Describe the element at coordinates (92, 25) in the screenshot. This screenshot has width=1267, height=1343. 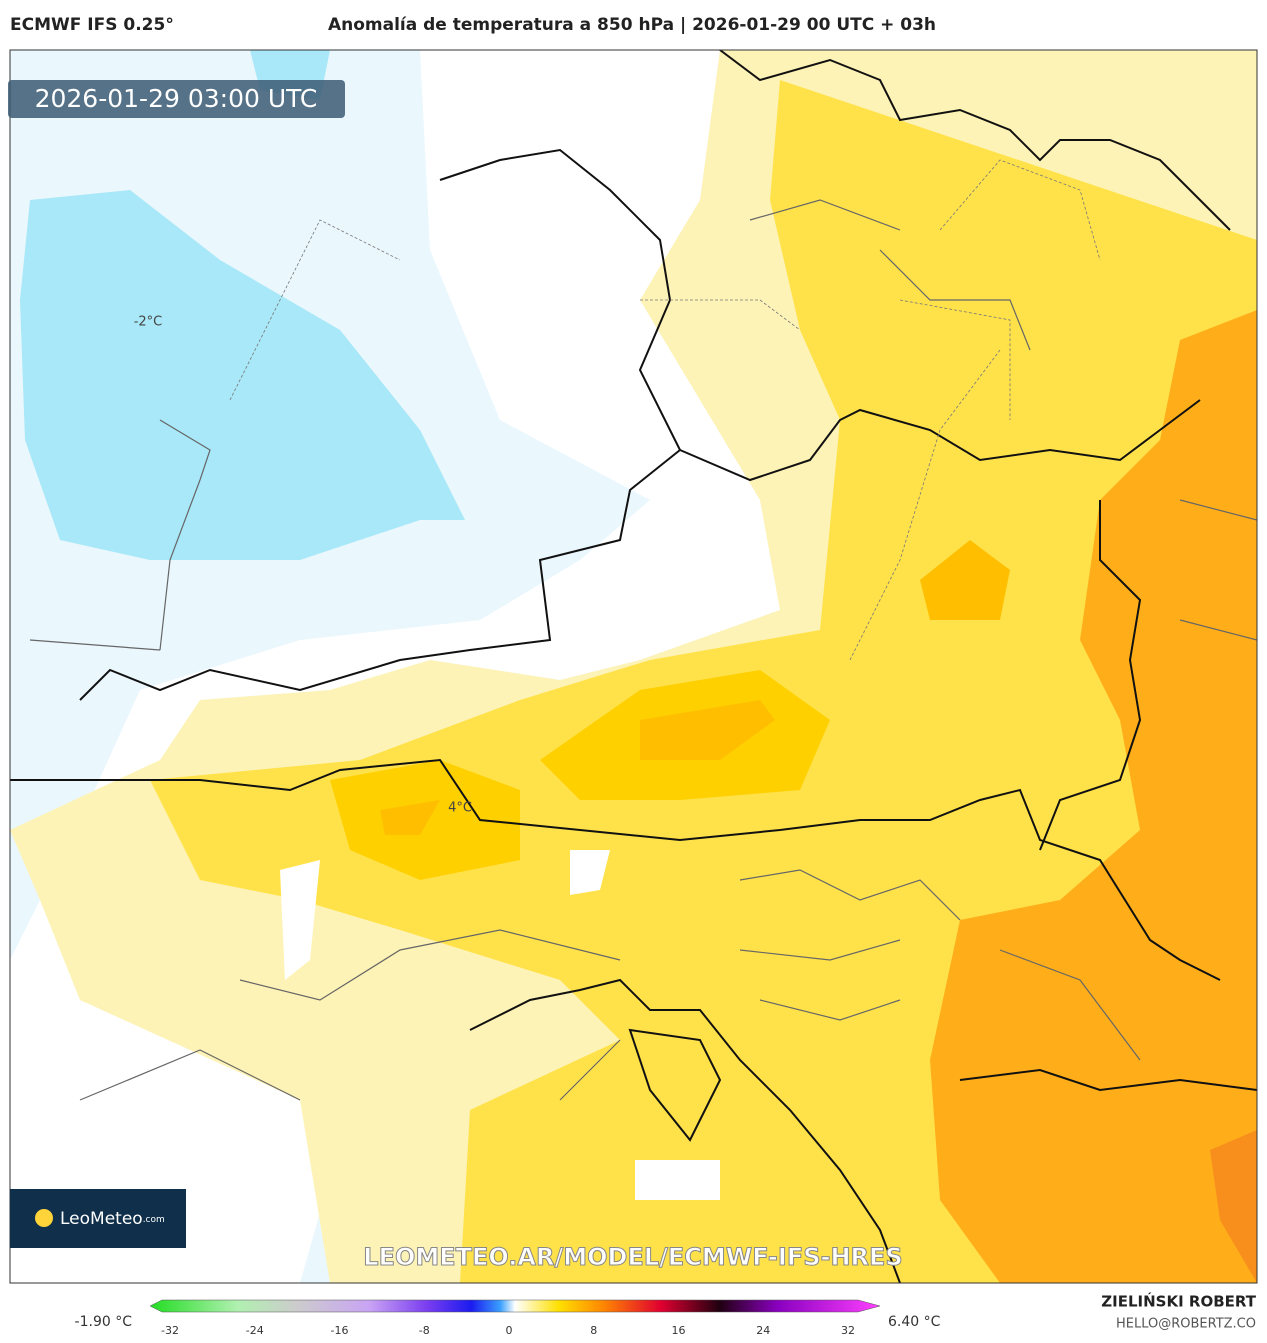
I see `model-name: ECMWF IFS 0.25°` at that location.